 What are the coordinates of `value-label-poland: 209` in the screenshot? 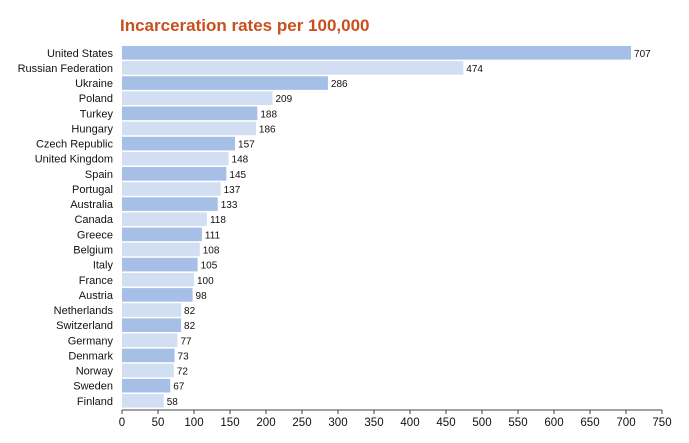 It's located at (283, 99).